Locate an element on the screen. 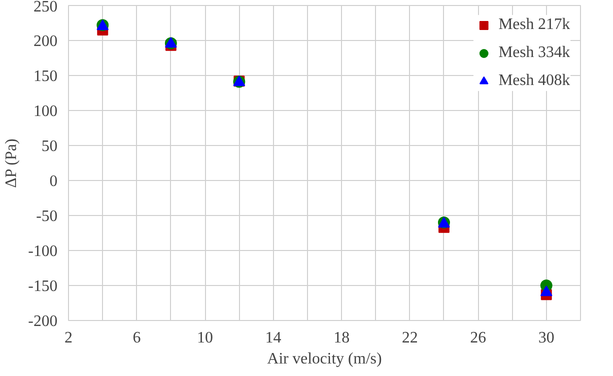 This screenshot has height=376, width=613. x-tick-label: 30 is located at coordinates (546, 338).